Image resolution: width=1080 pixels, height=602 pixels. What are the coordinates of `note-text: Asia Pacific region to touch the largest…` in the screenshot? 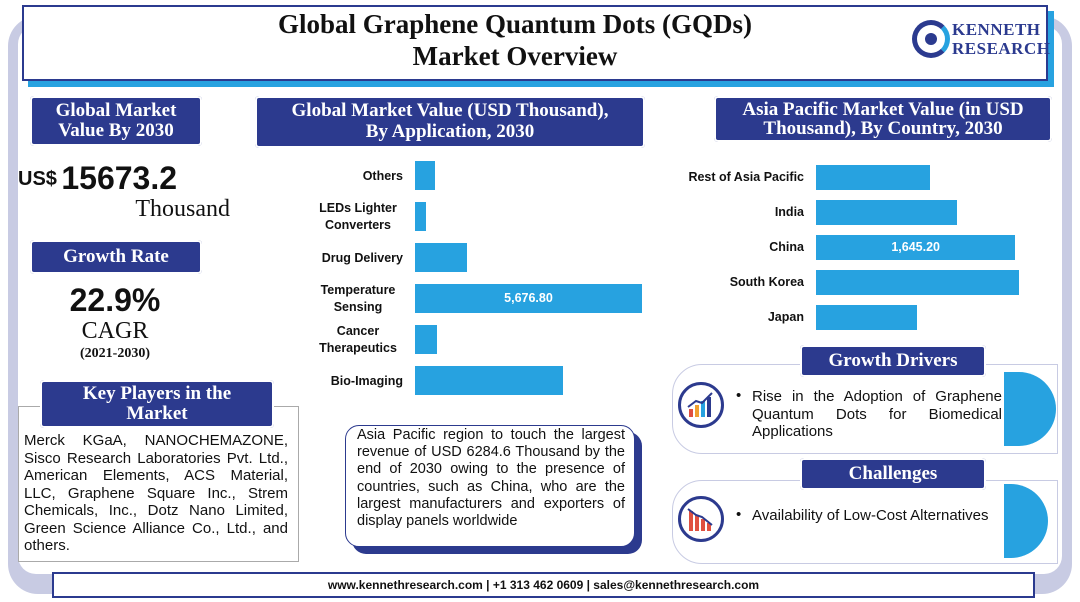 It's located at (491, 478).